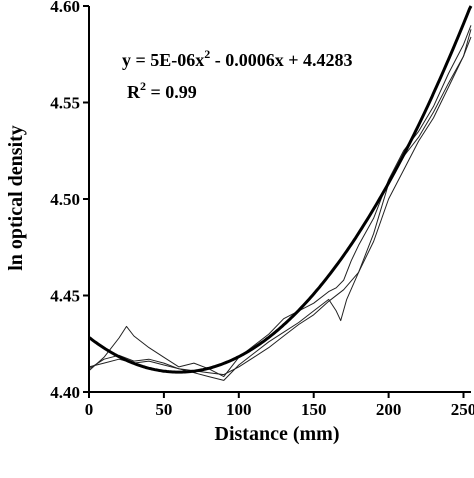  Describe the element at coordinates (65, 296) in the screenshot. I see `y-tick-label: 4.45` at that location.